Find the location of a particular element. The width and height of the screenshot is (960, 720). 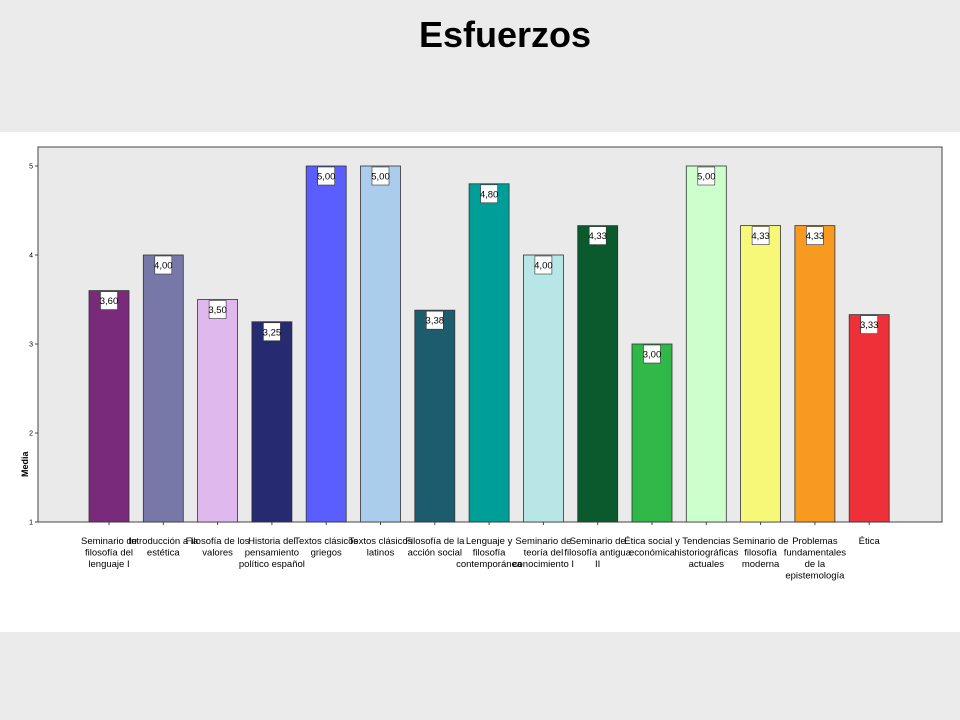

data-label: 3,33 is located at coordinates (869, 325).